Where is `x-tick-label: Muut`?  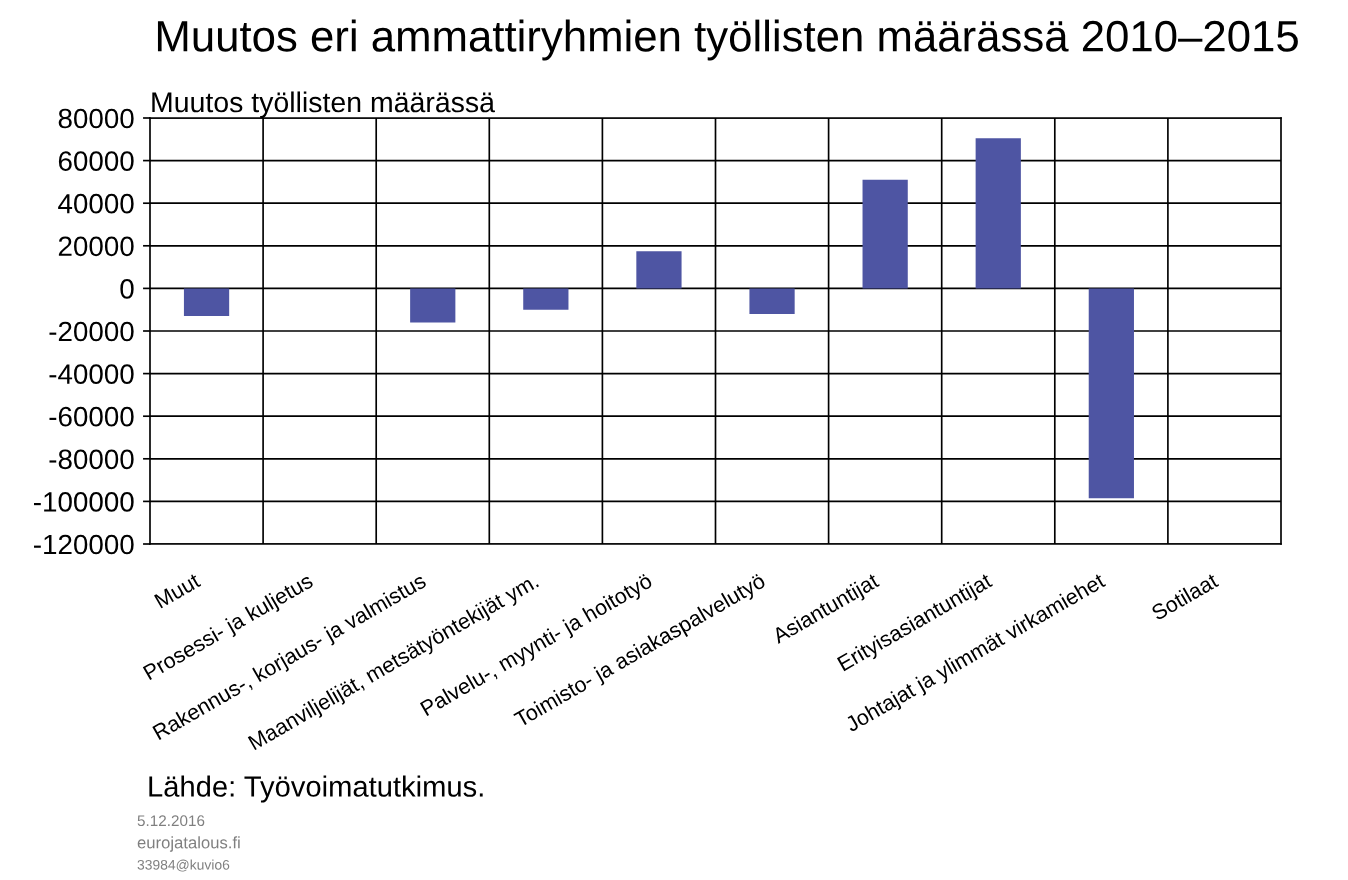
x-tick-label: Muut is located at coordinates (178, 590).